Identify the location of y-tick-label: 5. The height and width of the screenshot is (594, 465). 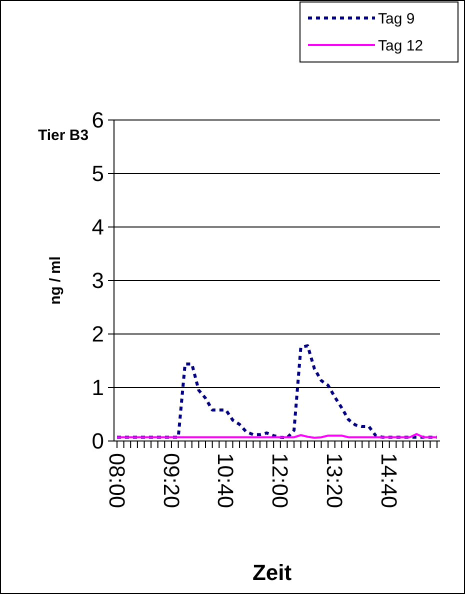
(98, 173).